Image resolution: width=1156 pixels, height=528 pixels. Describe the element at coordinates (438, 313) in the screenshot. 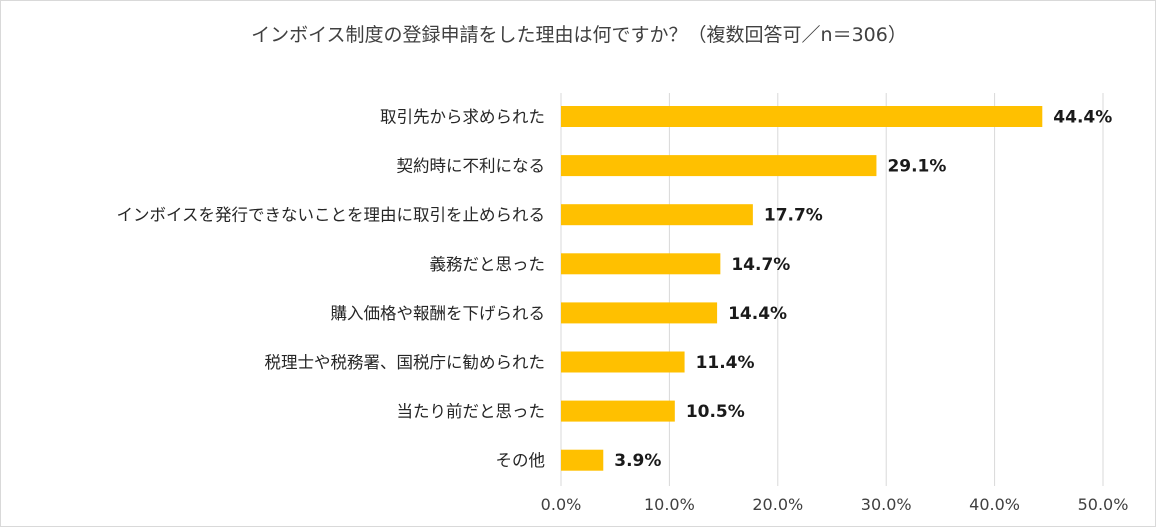

I see `category-label: 購入価格や報酬を下げられる` at that location.